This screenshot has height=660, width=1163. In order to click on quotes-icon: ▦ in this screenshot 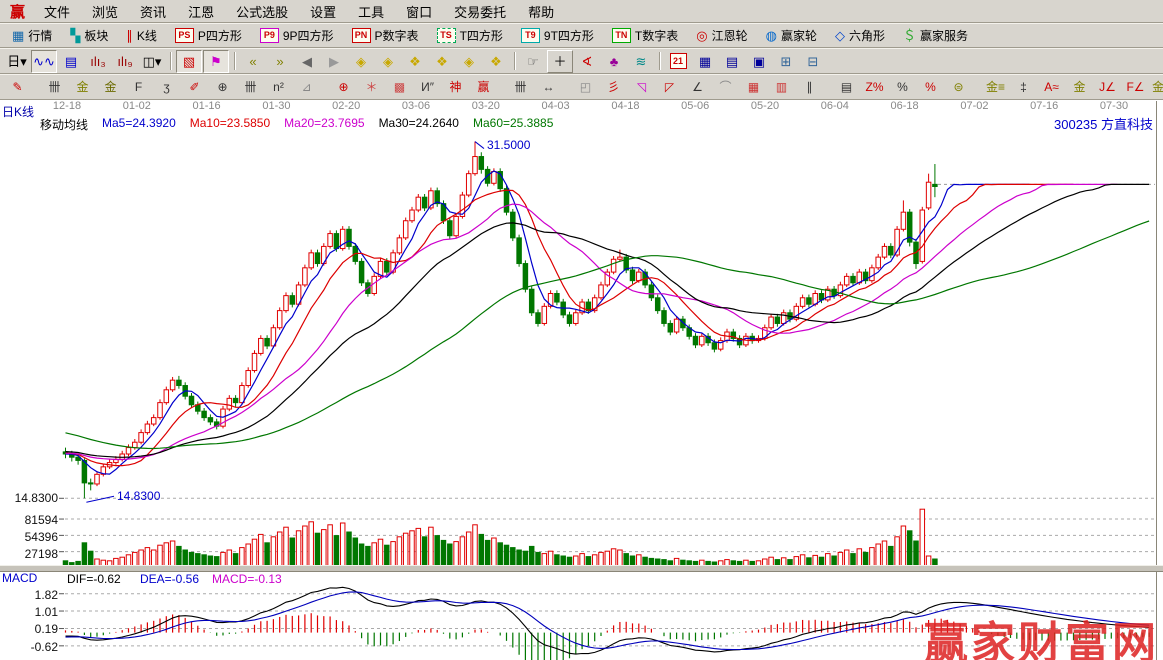, I will do `click(18, 35)`.